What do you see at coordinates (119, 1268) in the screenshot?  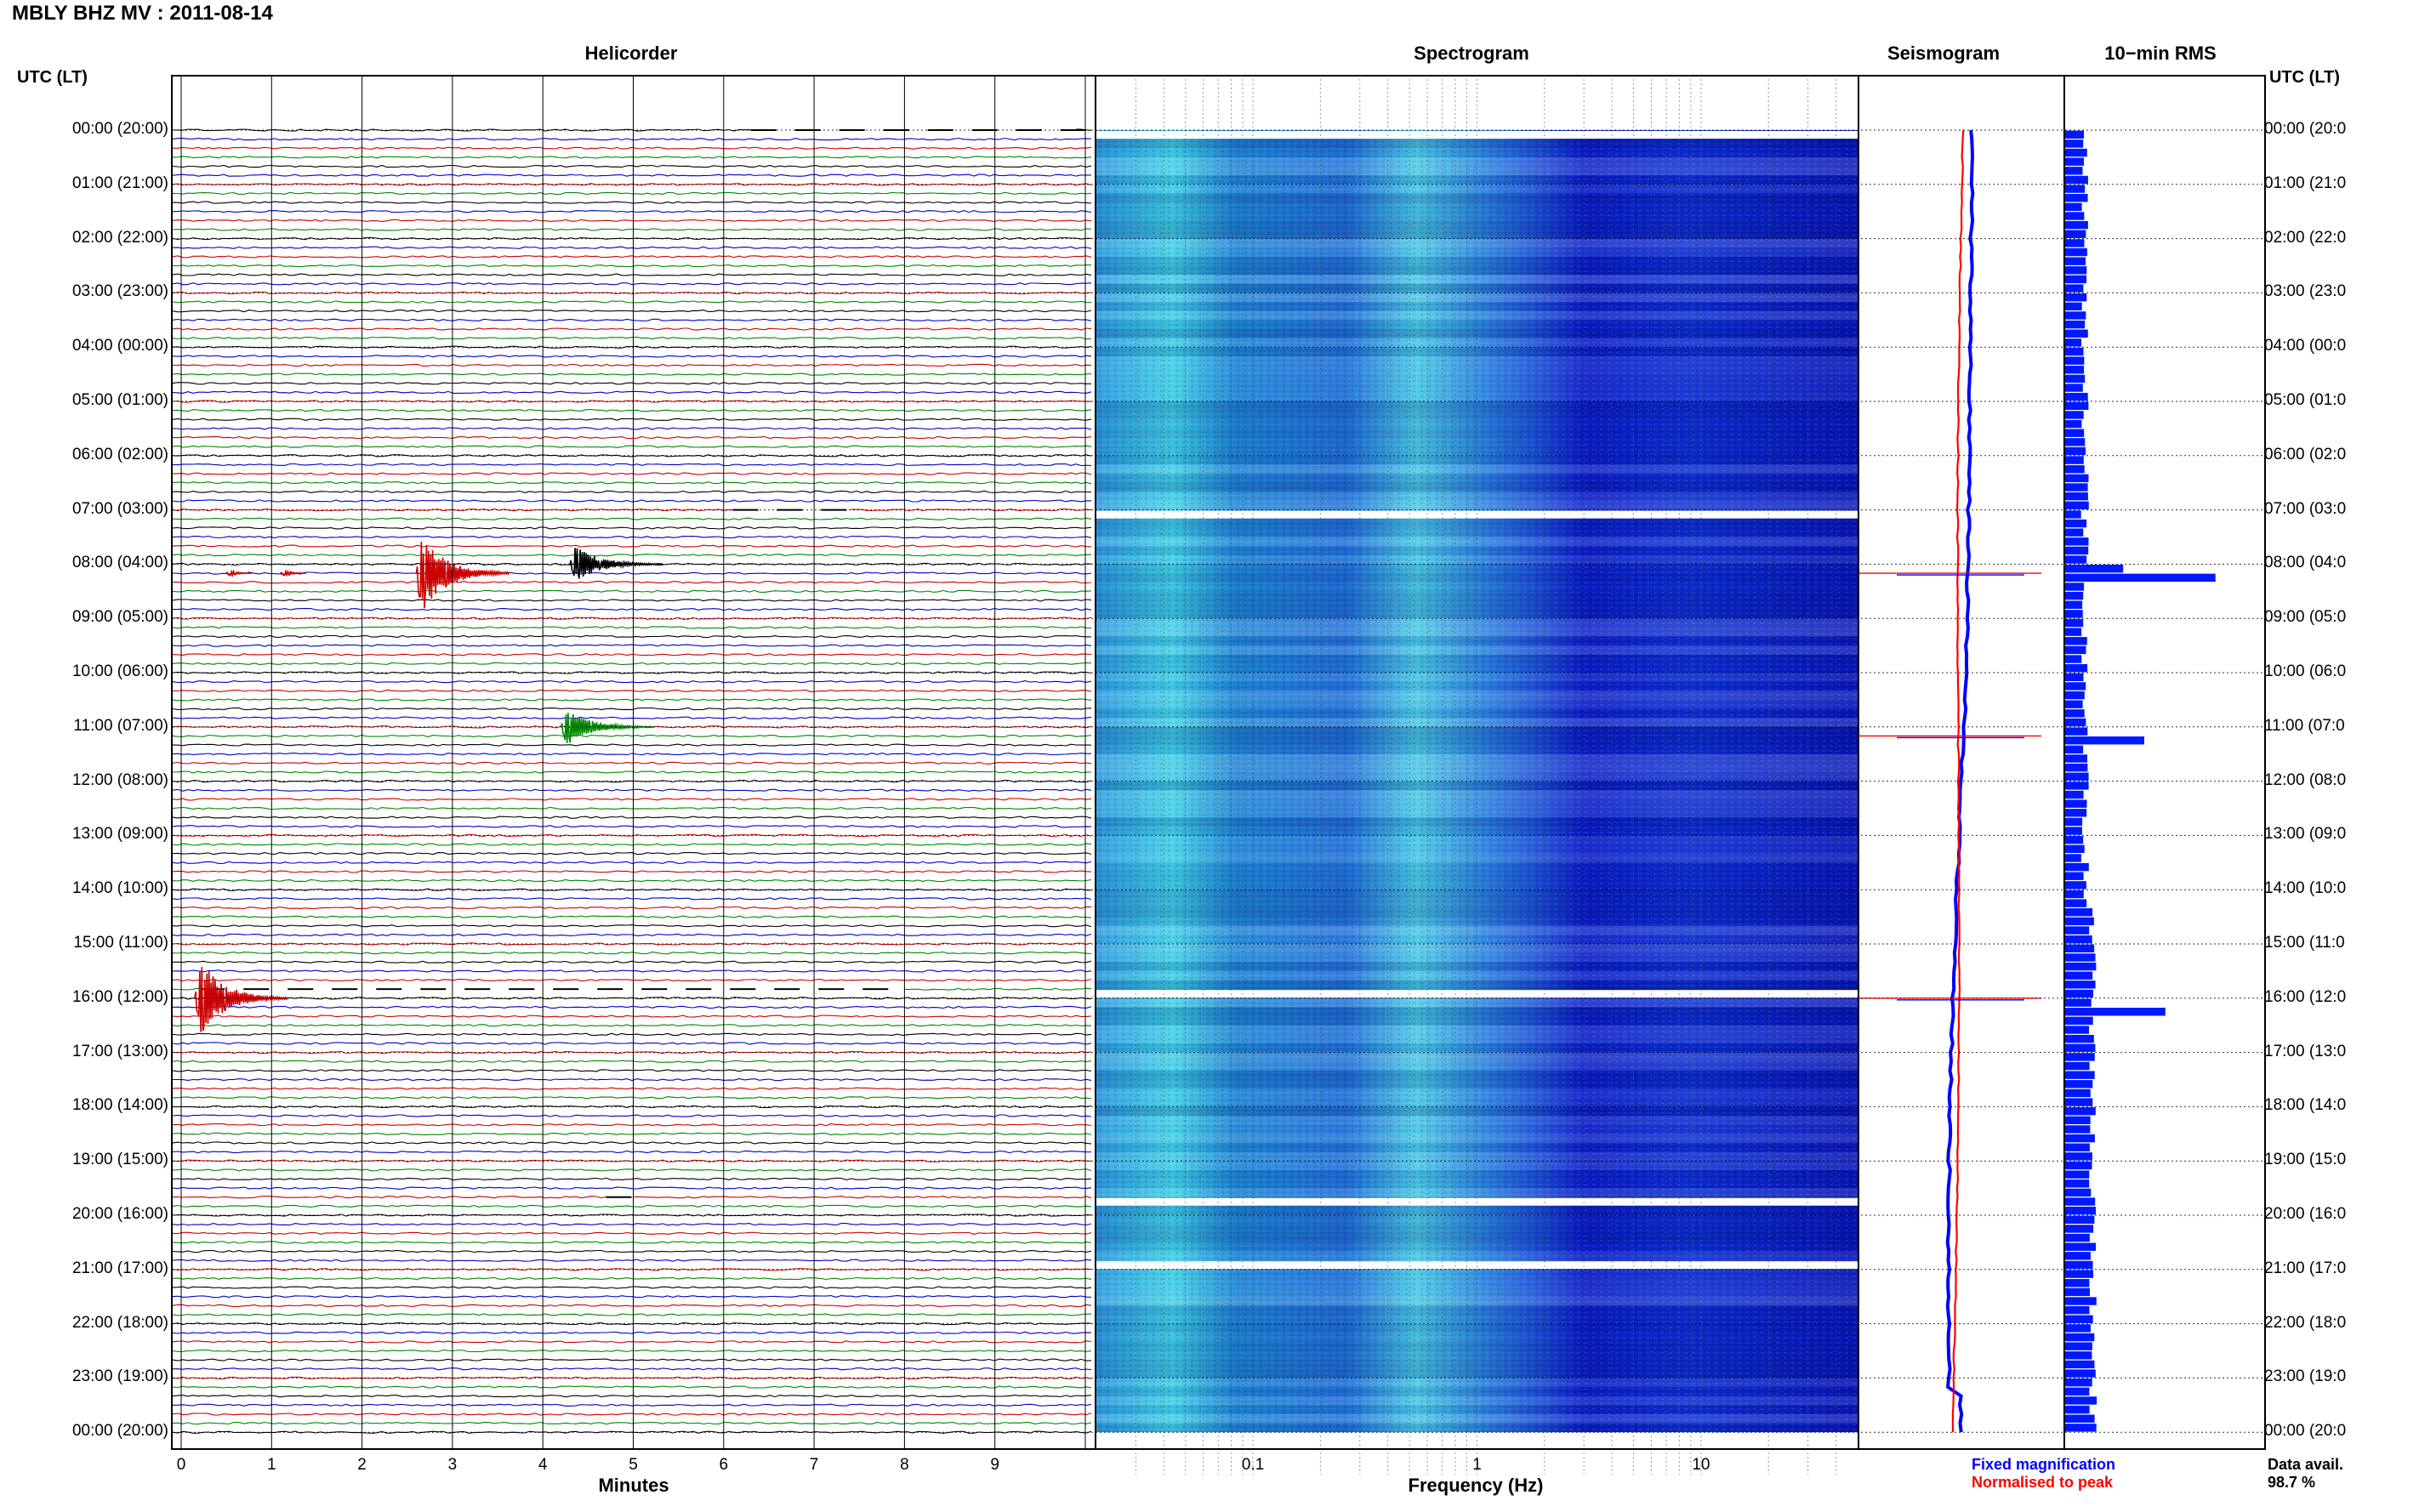 I see `time-label-left: 21:00 (17:00)` at bounding box center [119, 1268].